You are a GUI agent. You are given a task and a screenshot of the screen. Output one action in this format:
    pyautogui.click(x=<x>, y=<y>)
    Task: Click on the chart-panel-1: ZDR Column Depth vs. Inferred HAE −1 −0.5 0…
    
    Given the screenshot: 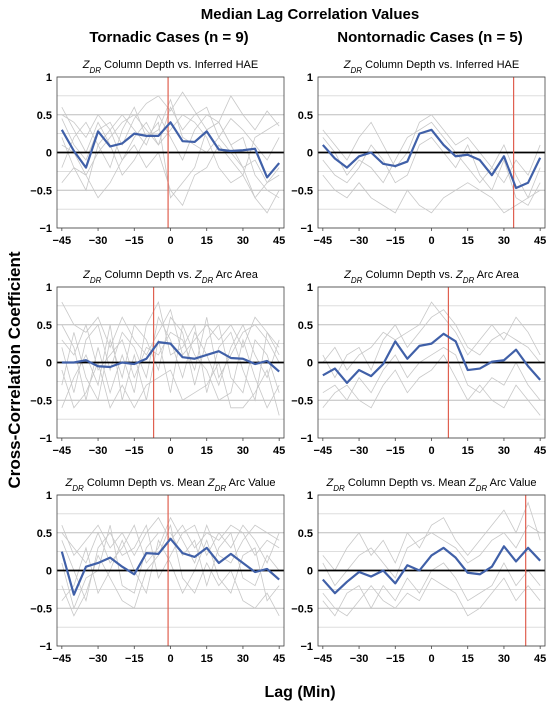 What is the action you would take?
    pyautogui.click(x=157, y=153)
    